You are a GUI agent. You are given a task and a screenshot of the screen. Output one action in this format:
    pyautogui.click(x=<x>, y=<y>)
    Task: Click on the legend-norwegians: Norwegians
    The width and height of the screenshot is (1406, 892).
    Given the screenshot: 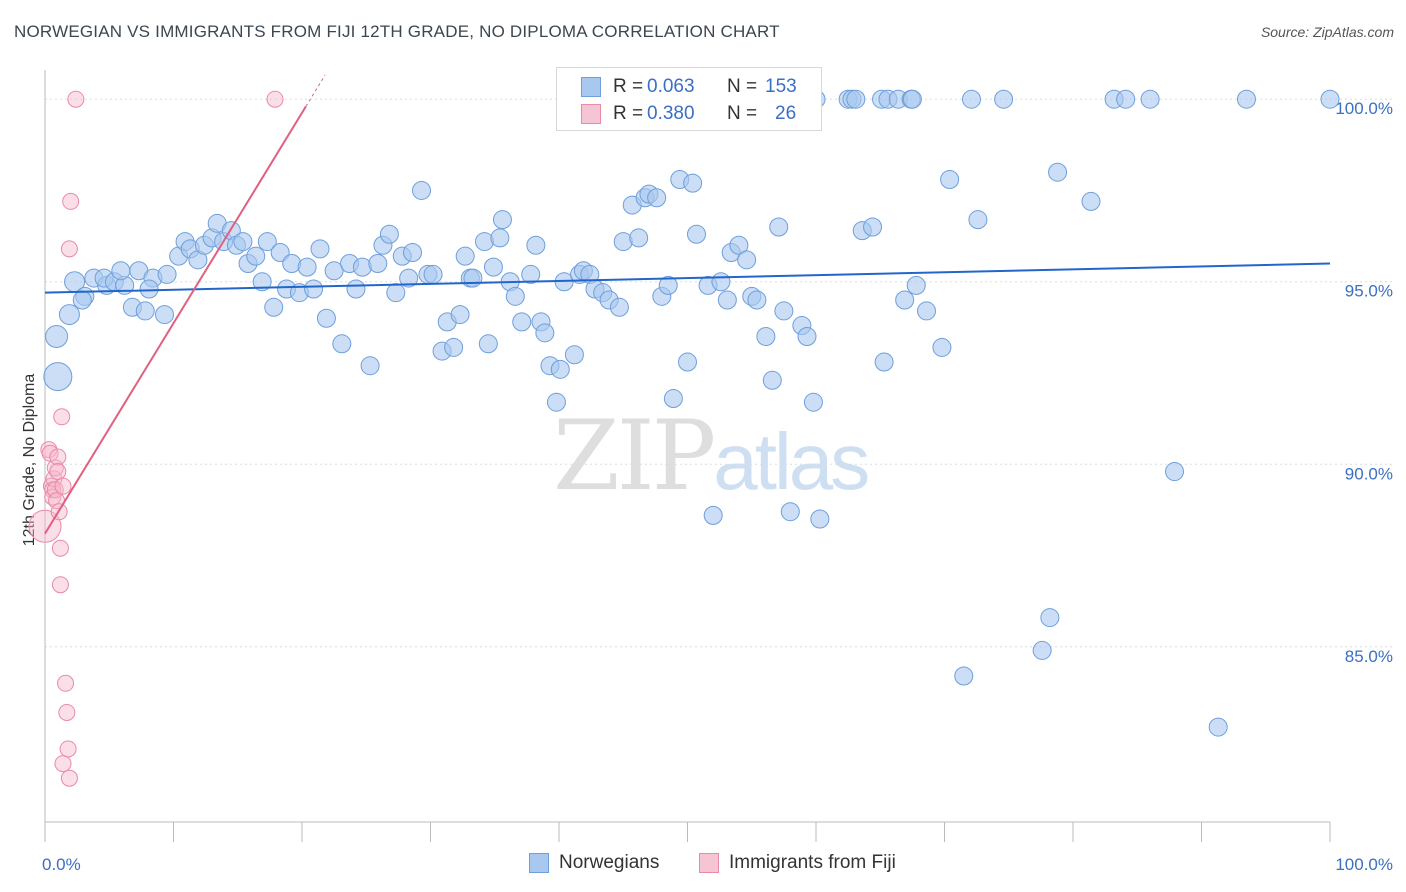 What is the action you would take?
    pyautogui.click(x=594, y=863)
    